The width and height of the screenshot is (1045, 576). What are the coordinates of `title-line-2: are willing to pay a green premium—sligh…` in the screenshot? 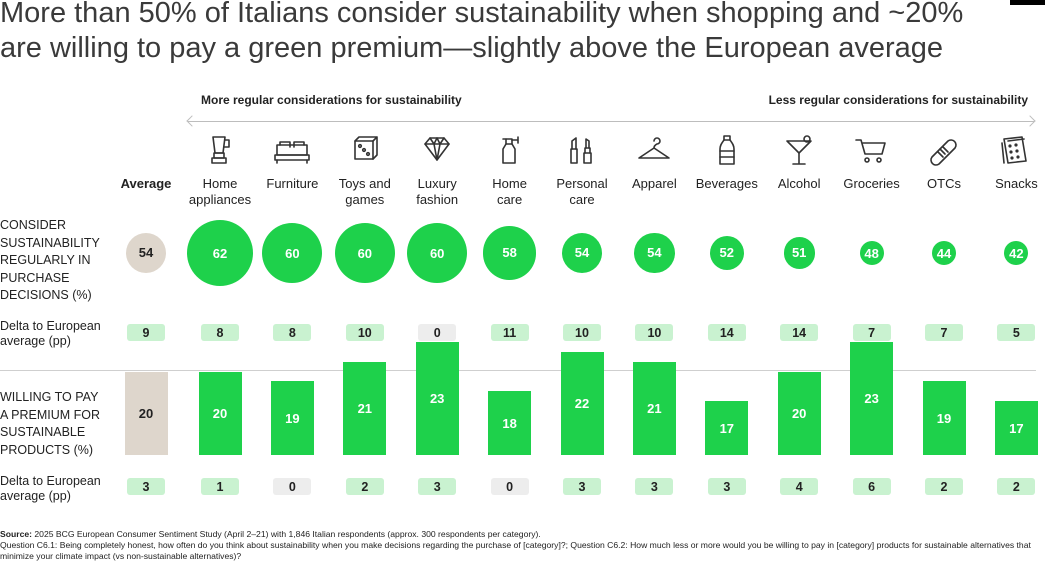 It's located at (472, 48).